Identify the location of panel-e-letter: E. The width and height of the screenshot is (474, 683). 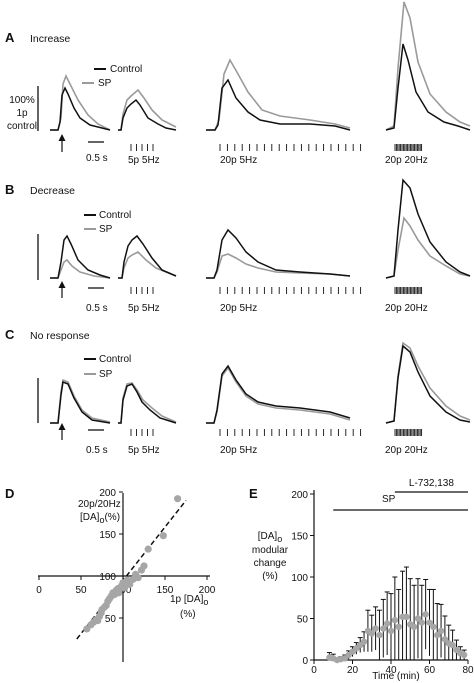
(253, 493).